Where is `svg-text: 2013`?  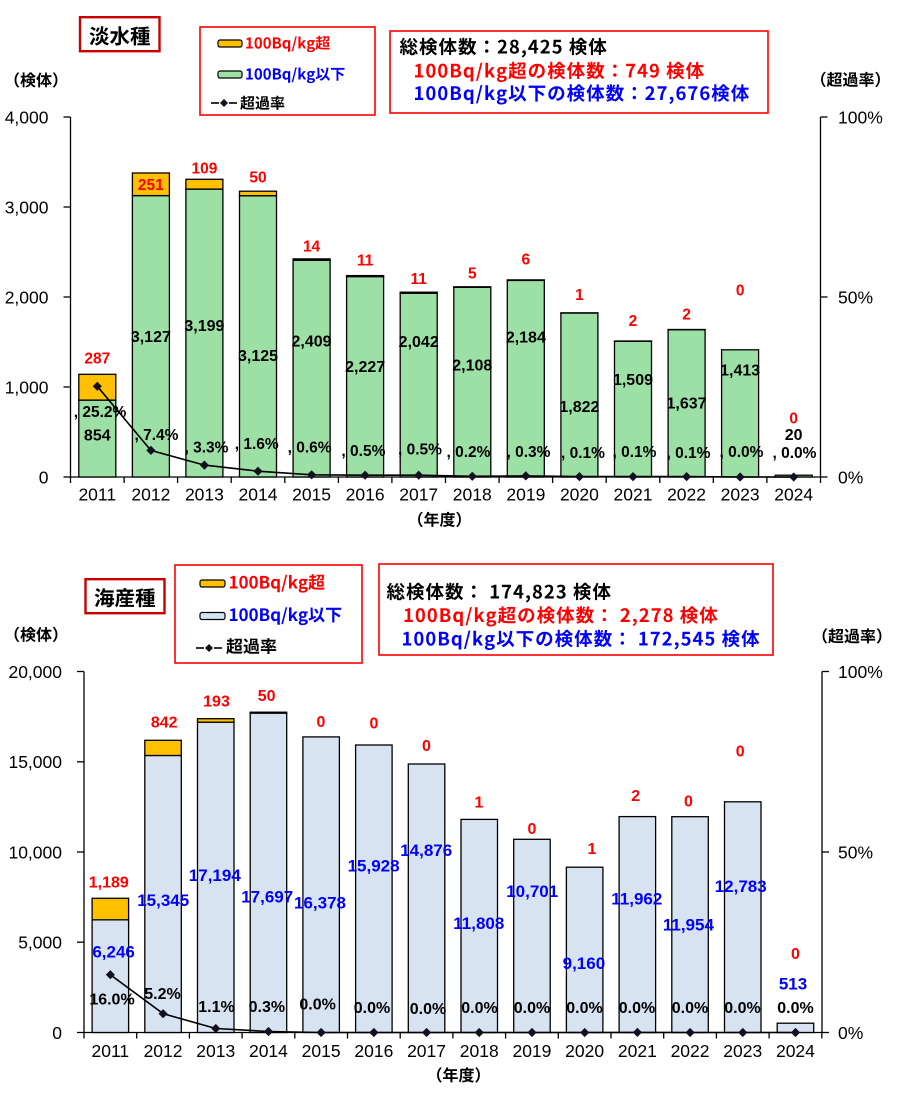
svg-text: 2013 is located at coordinates (204, 495).